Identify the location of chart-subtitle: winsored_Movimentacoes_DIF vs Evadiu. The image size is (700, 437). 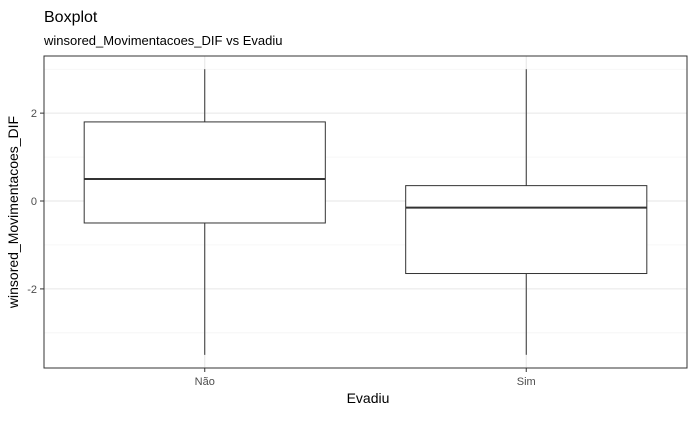
(162, 40).